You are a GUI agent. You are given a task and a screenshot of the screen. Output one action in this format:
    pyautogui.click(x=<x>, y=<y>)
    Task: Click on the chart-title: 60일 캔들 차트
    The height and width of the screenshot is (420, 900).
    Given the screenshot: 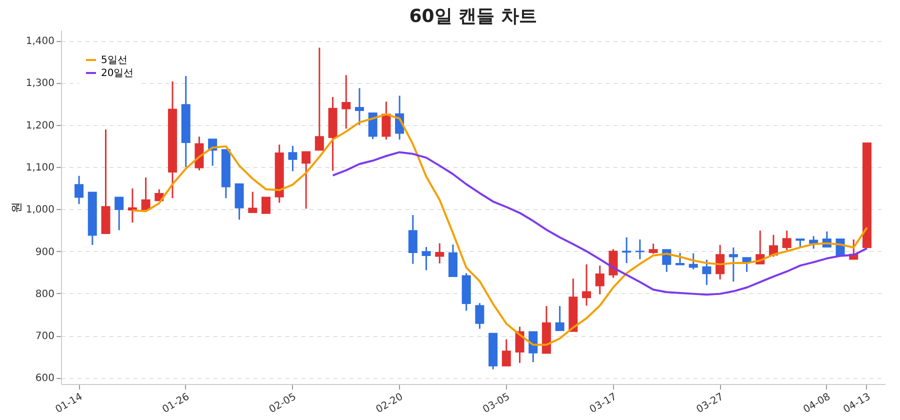 What is the action you would take?
    pyautogui.click(x=473, y=16)
    